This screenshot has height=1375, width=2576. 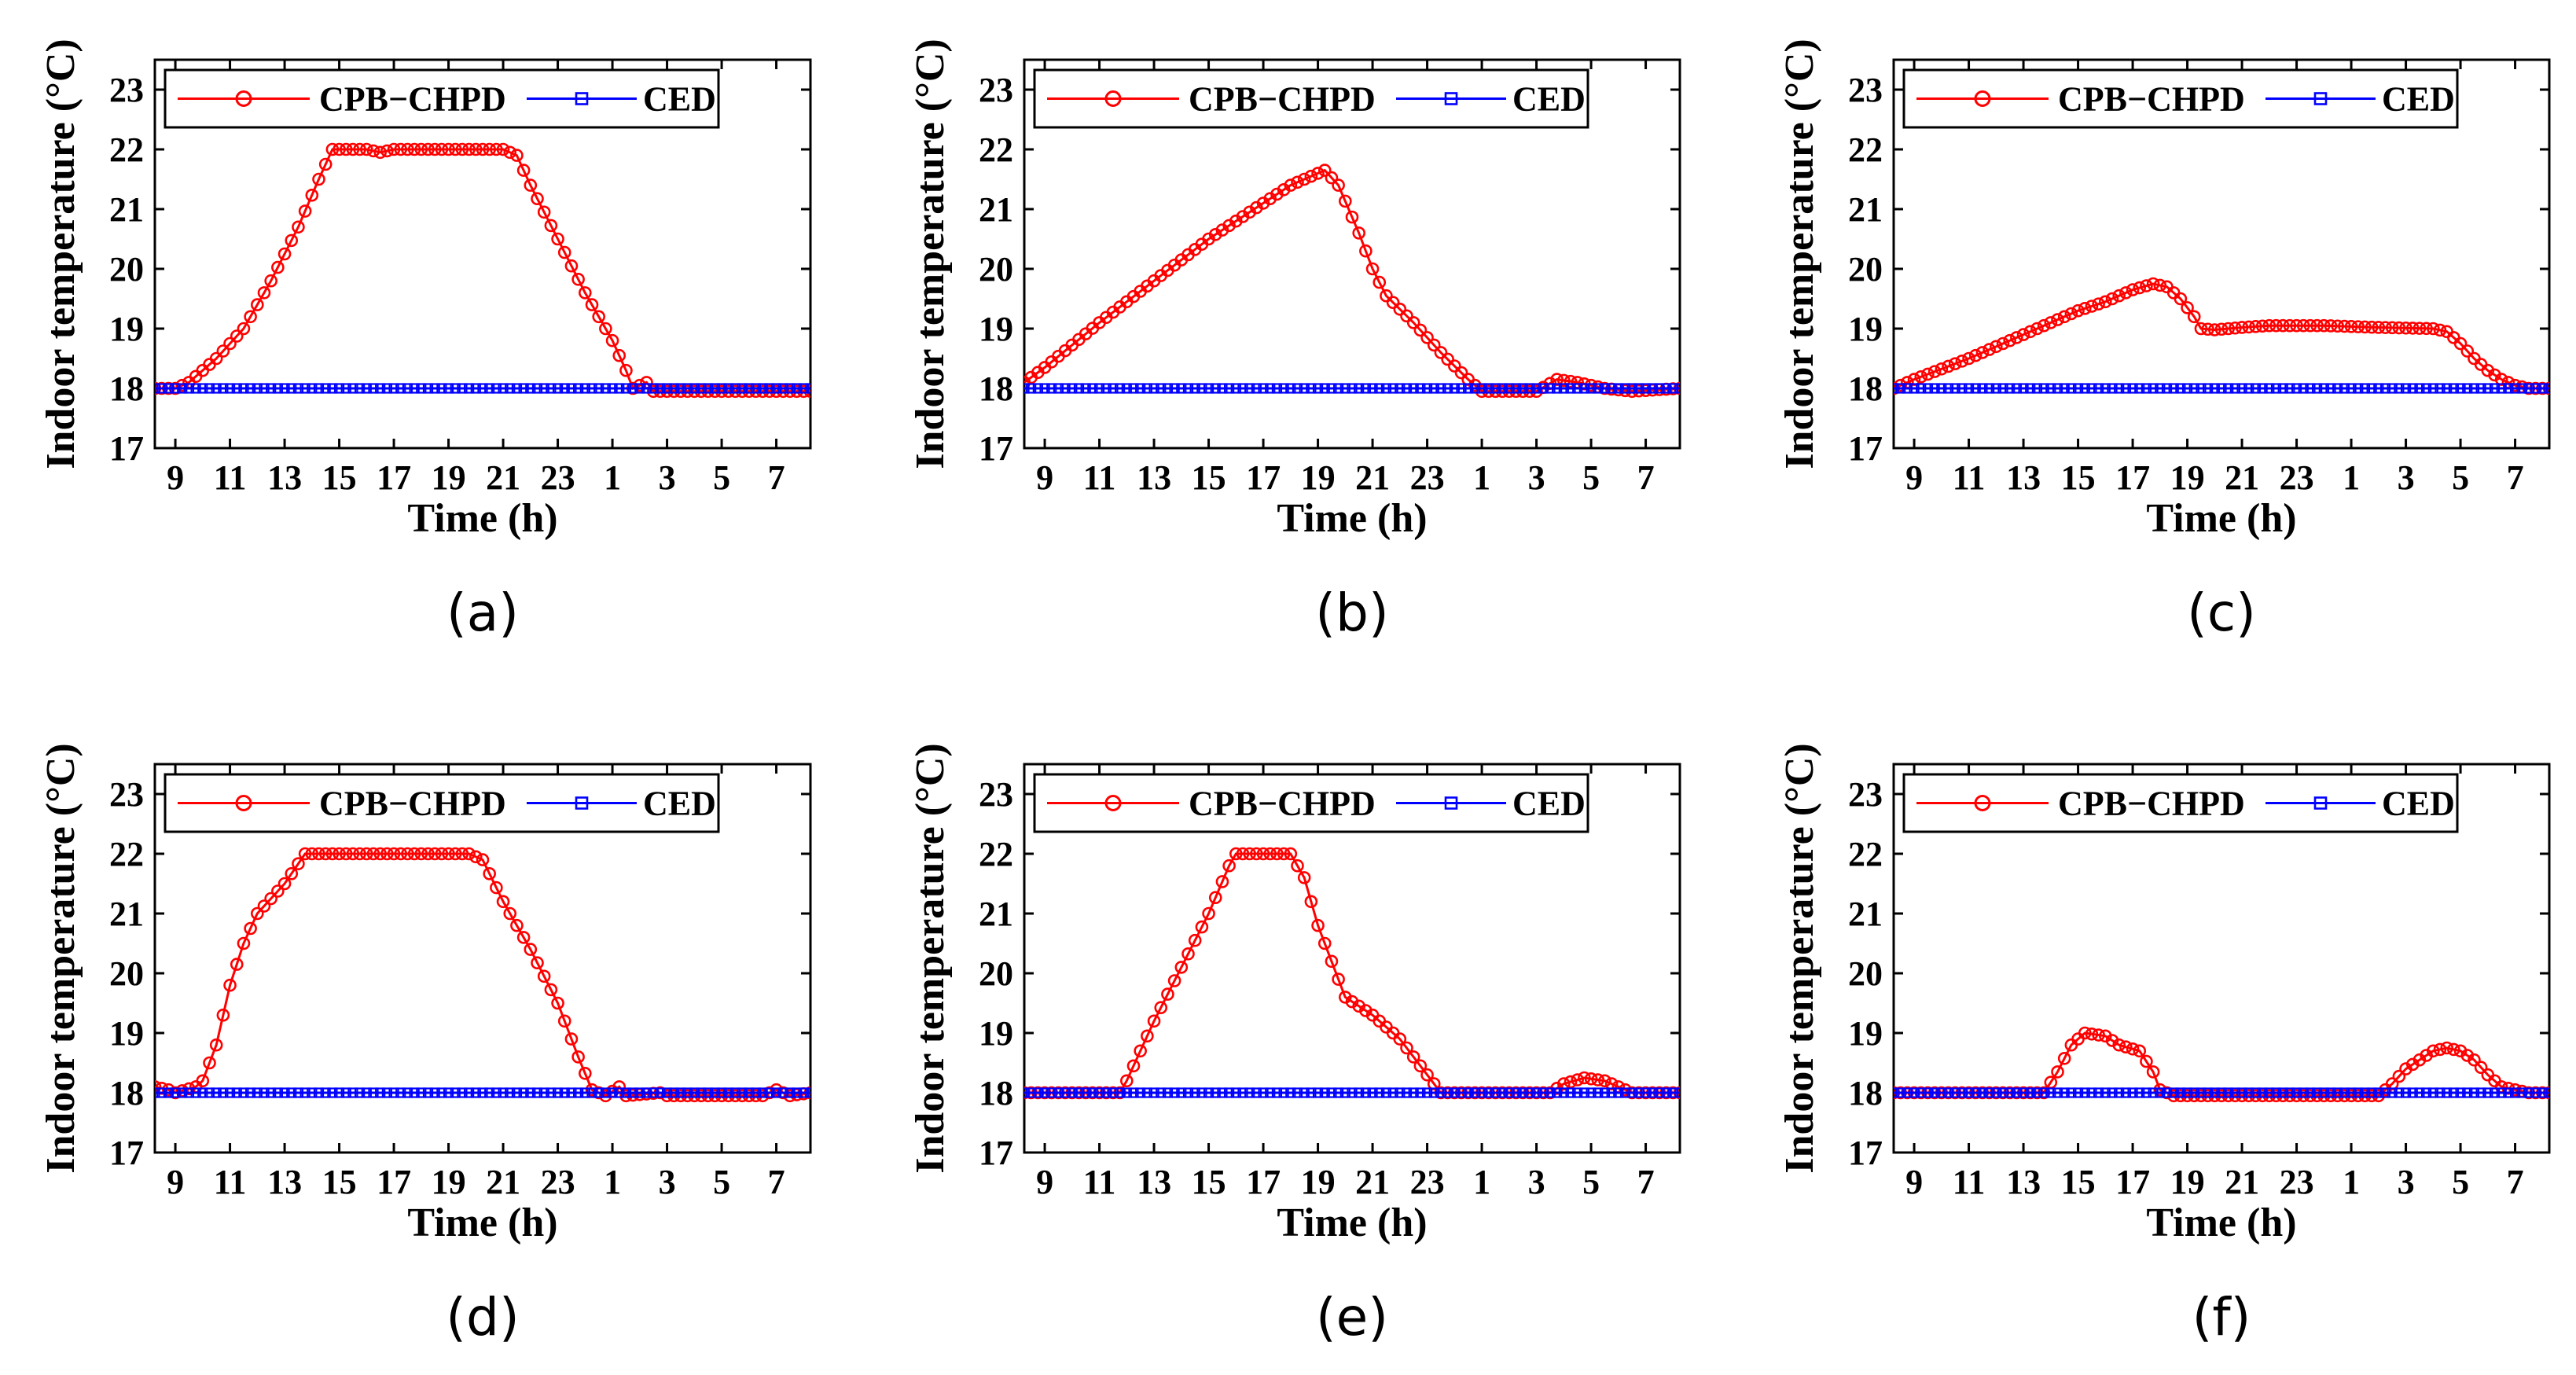 I want to click on y-tick-label: 18, so click(x=126, y=1093).